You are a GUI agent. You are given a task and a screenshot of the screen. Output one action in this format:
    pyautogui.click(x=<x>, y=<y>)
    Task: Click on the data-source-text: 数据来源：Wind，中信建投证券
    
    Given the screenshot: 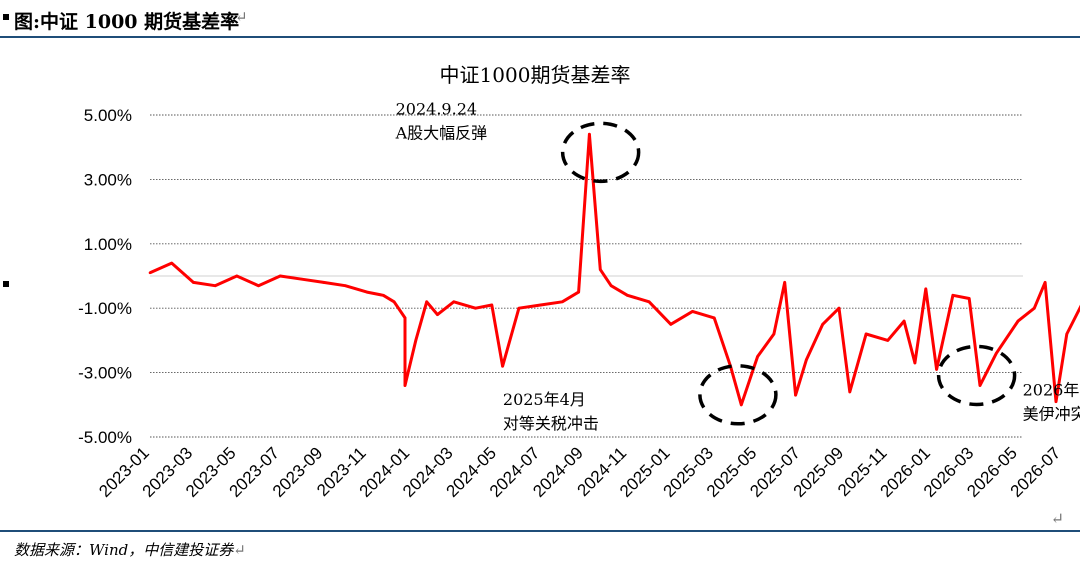 What is the action you would take?
    pyautogui.click(x=124, y=550)
    